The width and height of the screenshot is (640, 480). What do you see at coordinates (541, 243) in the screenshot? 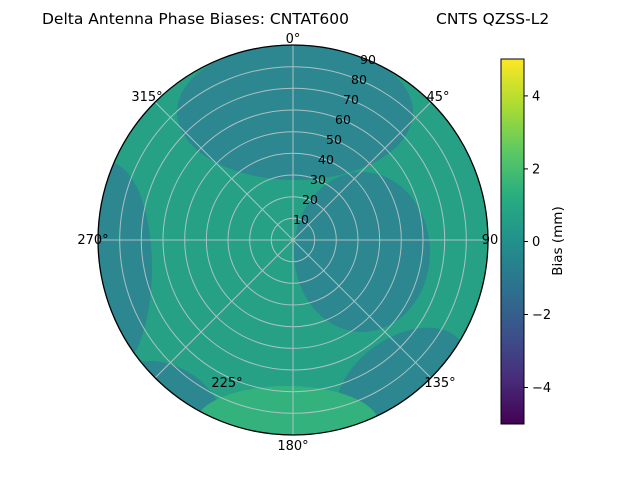
I see `colorbar-tick-labels: 4 2 0 −2 −4` at bounding box center [541, 243].